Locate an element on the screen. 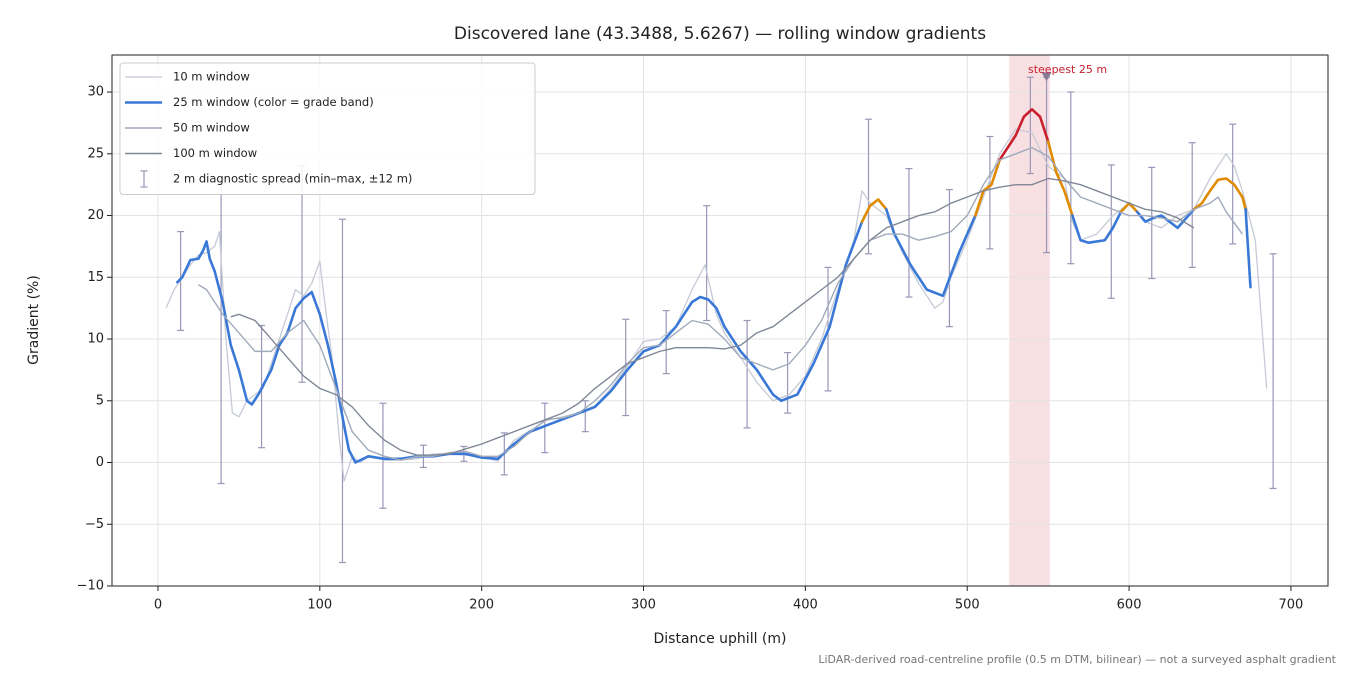  x-tick-label: 700 is located at coordinates (1291, 605).